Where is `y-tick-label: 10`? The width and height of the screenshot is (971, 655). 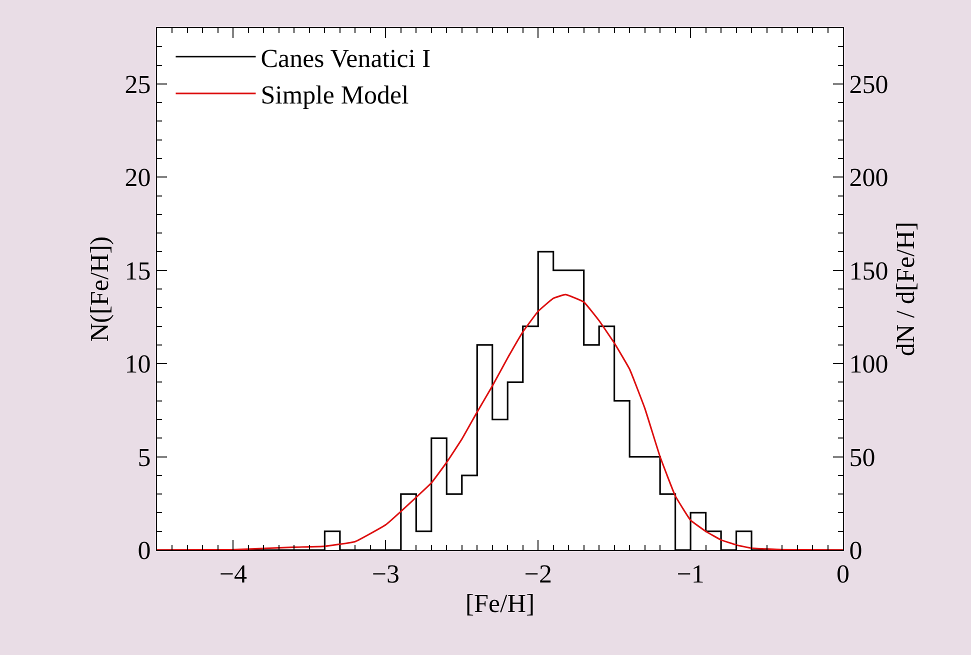
y-tick-label: 10 is located at coordinates (137, 364).